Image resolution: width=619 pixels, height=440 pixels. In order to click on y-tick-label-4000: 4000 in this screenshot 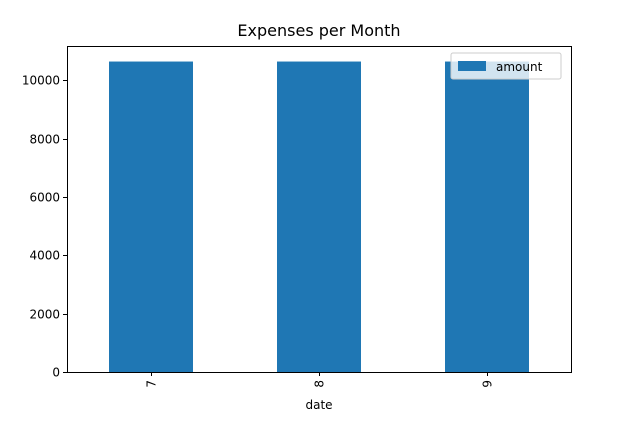, I will do `click(44, 256)`.